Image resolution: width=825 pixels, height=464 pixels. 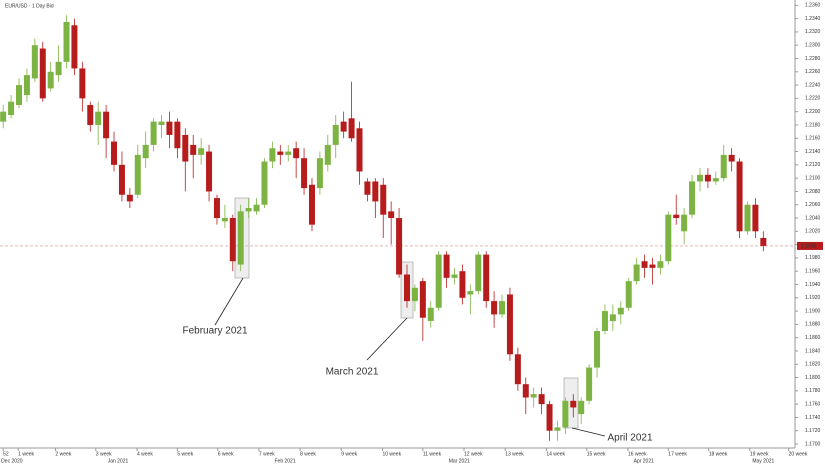 I want to click on x-tick-label: 20 week, so click(x=798, y=454).